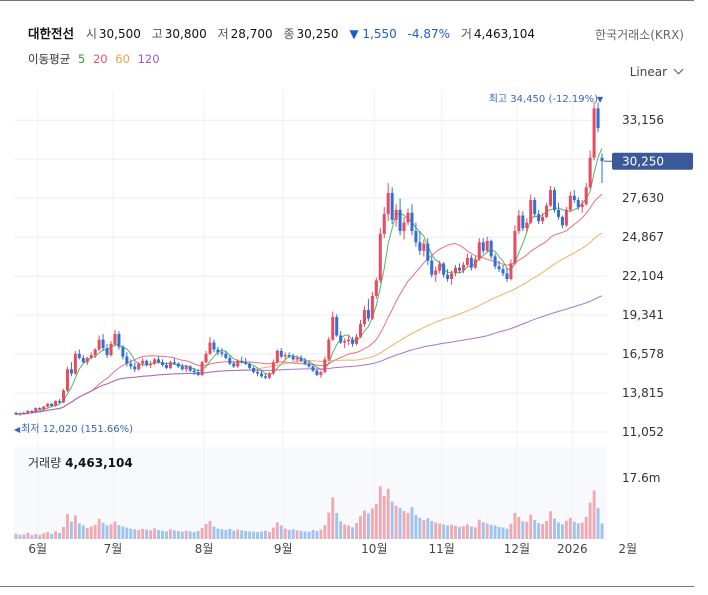  Describe the element at coordinates (49, 59) in the screenshot. I see `moving-average-title: 이동평균` at that location.